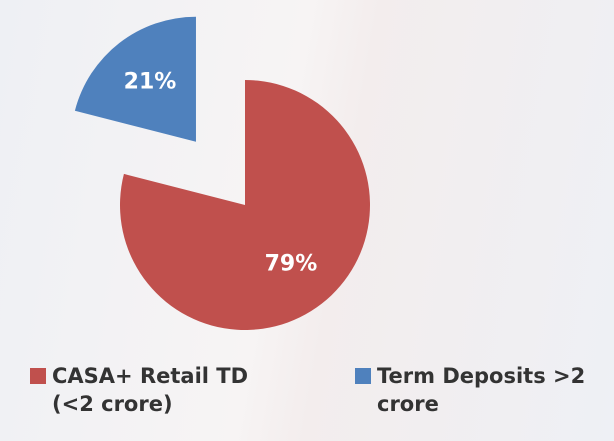 The width and height of the screenshot is (614, 441). Describe the element at coordinates (481, 390) in the screenshot. I see `legend-label: Term Deposits >2 crore` at that location.